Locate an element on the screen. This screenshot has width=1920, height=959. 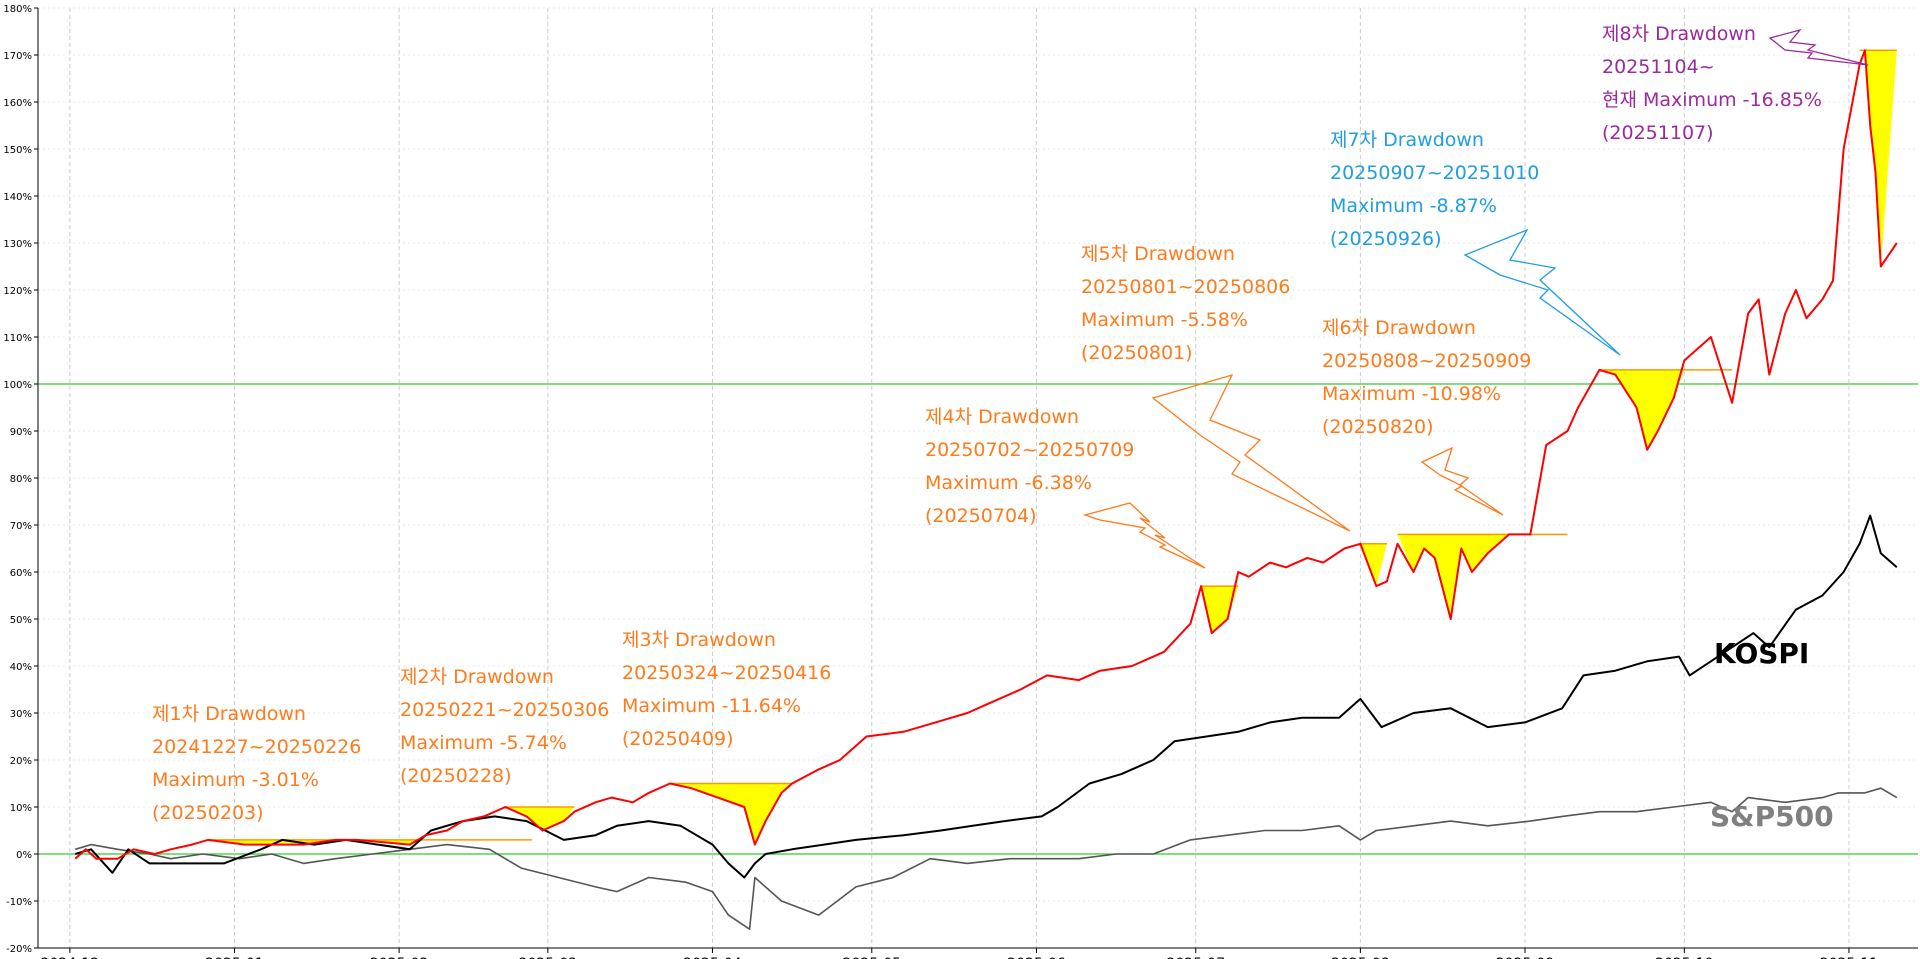
y-tick-label: 140% is located at coordinates (17, 197).